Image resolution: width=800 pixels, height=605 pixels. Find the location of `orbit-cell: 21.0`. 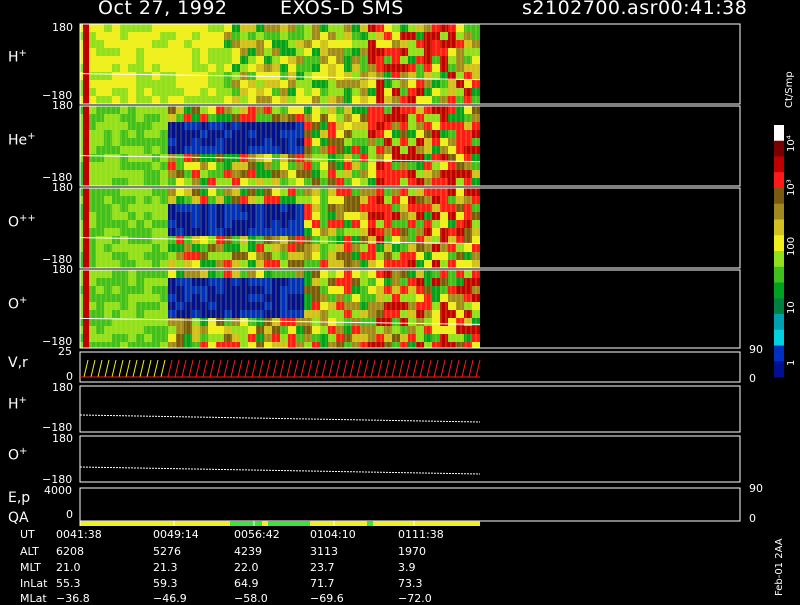

orbit-cell: 21.0 is located at coordinates (68, 567).